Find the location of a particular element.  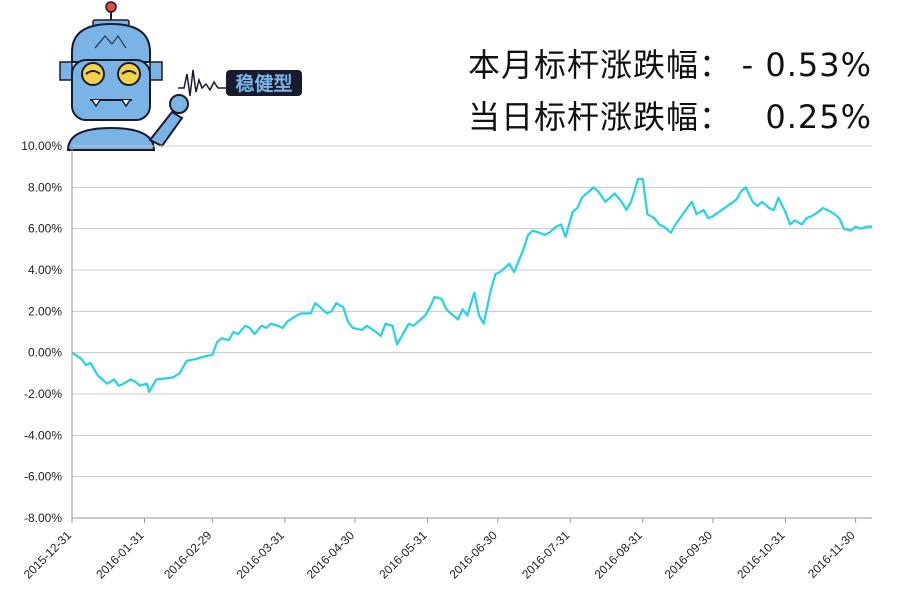

x-tick-label: 2016-11-30 is located at coordinates (831, 554).